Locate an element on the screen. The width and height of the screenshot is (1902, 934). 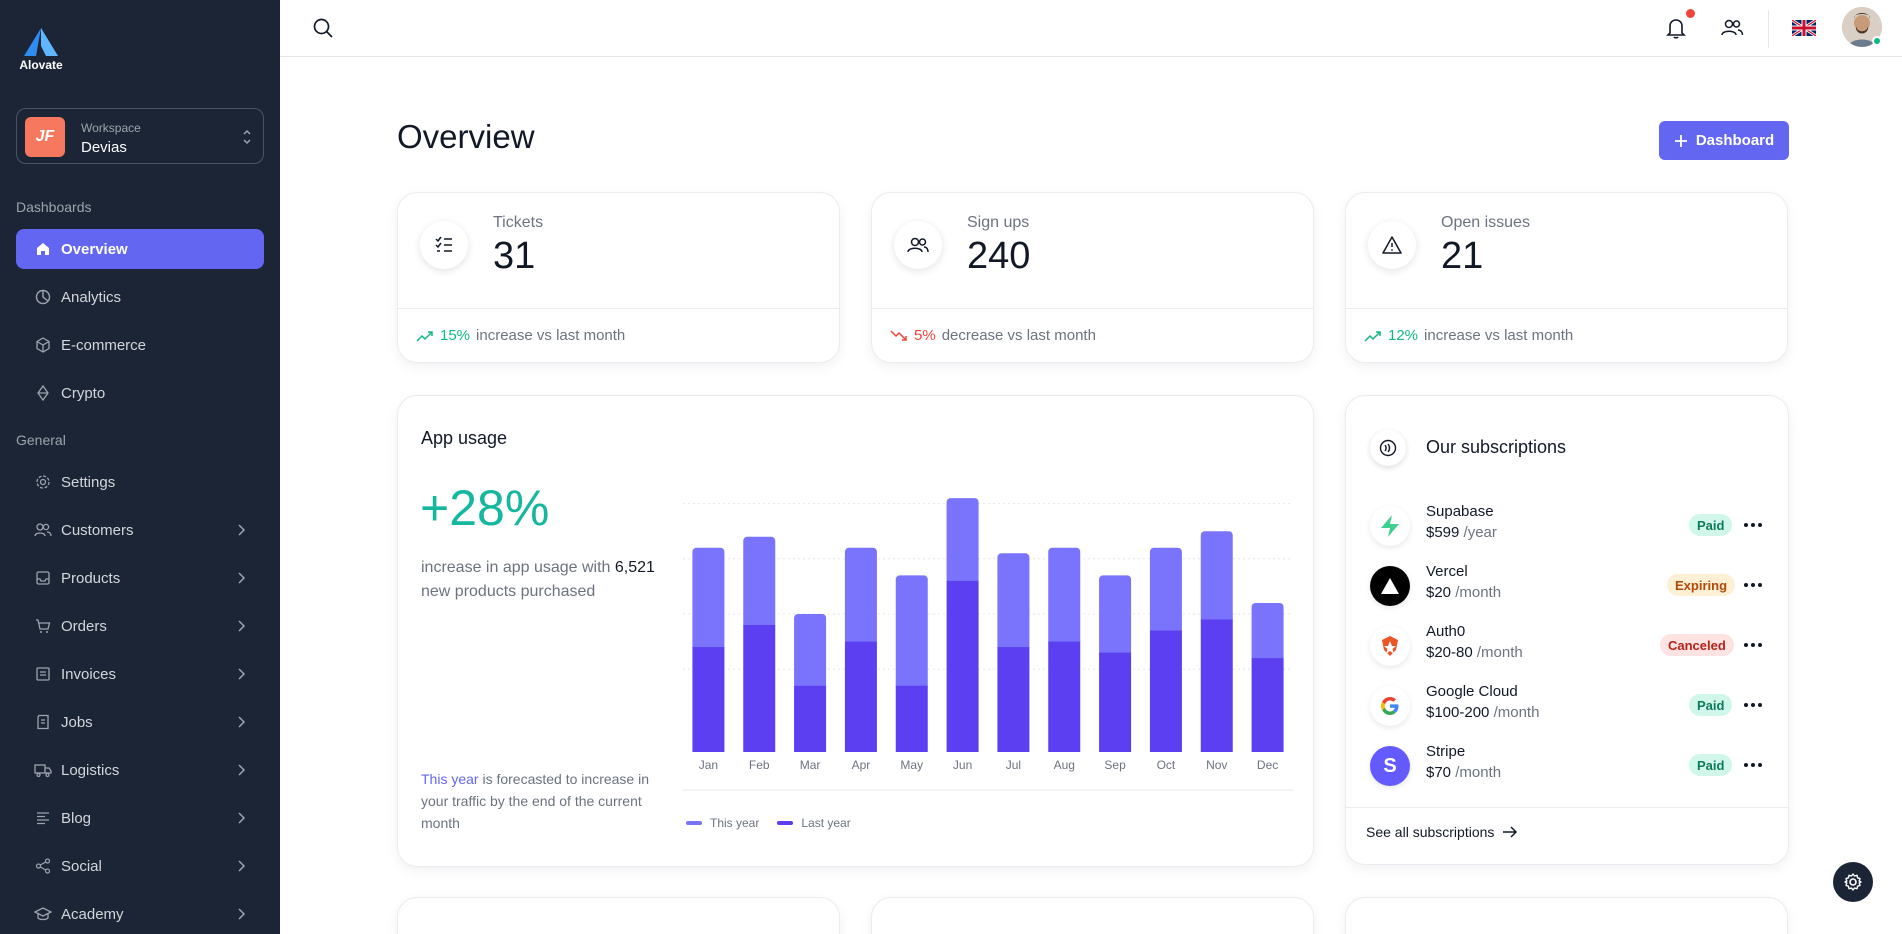
sidebar-item-label: Crypto is located at coordinates (83, 393).